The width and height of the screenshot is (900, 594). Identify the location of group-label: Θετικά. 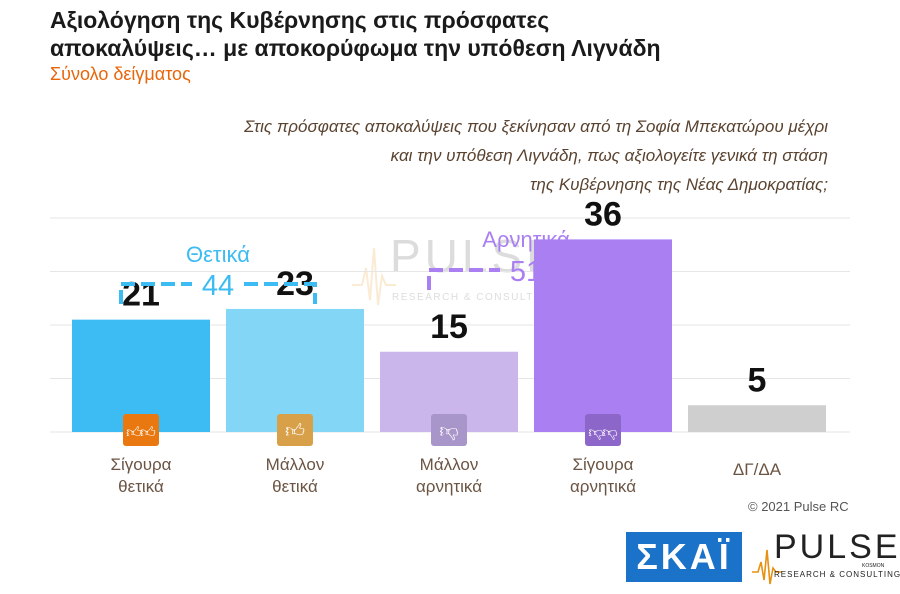
(218, 254).